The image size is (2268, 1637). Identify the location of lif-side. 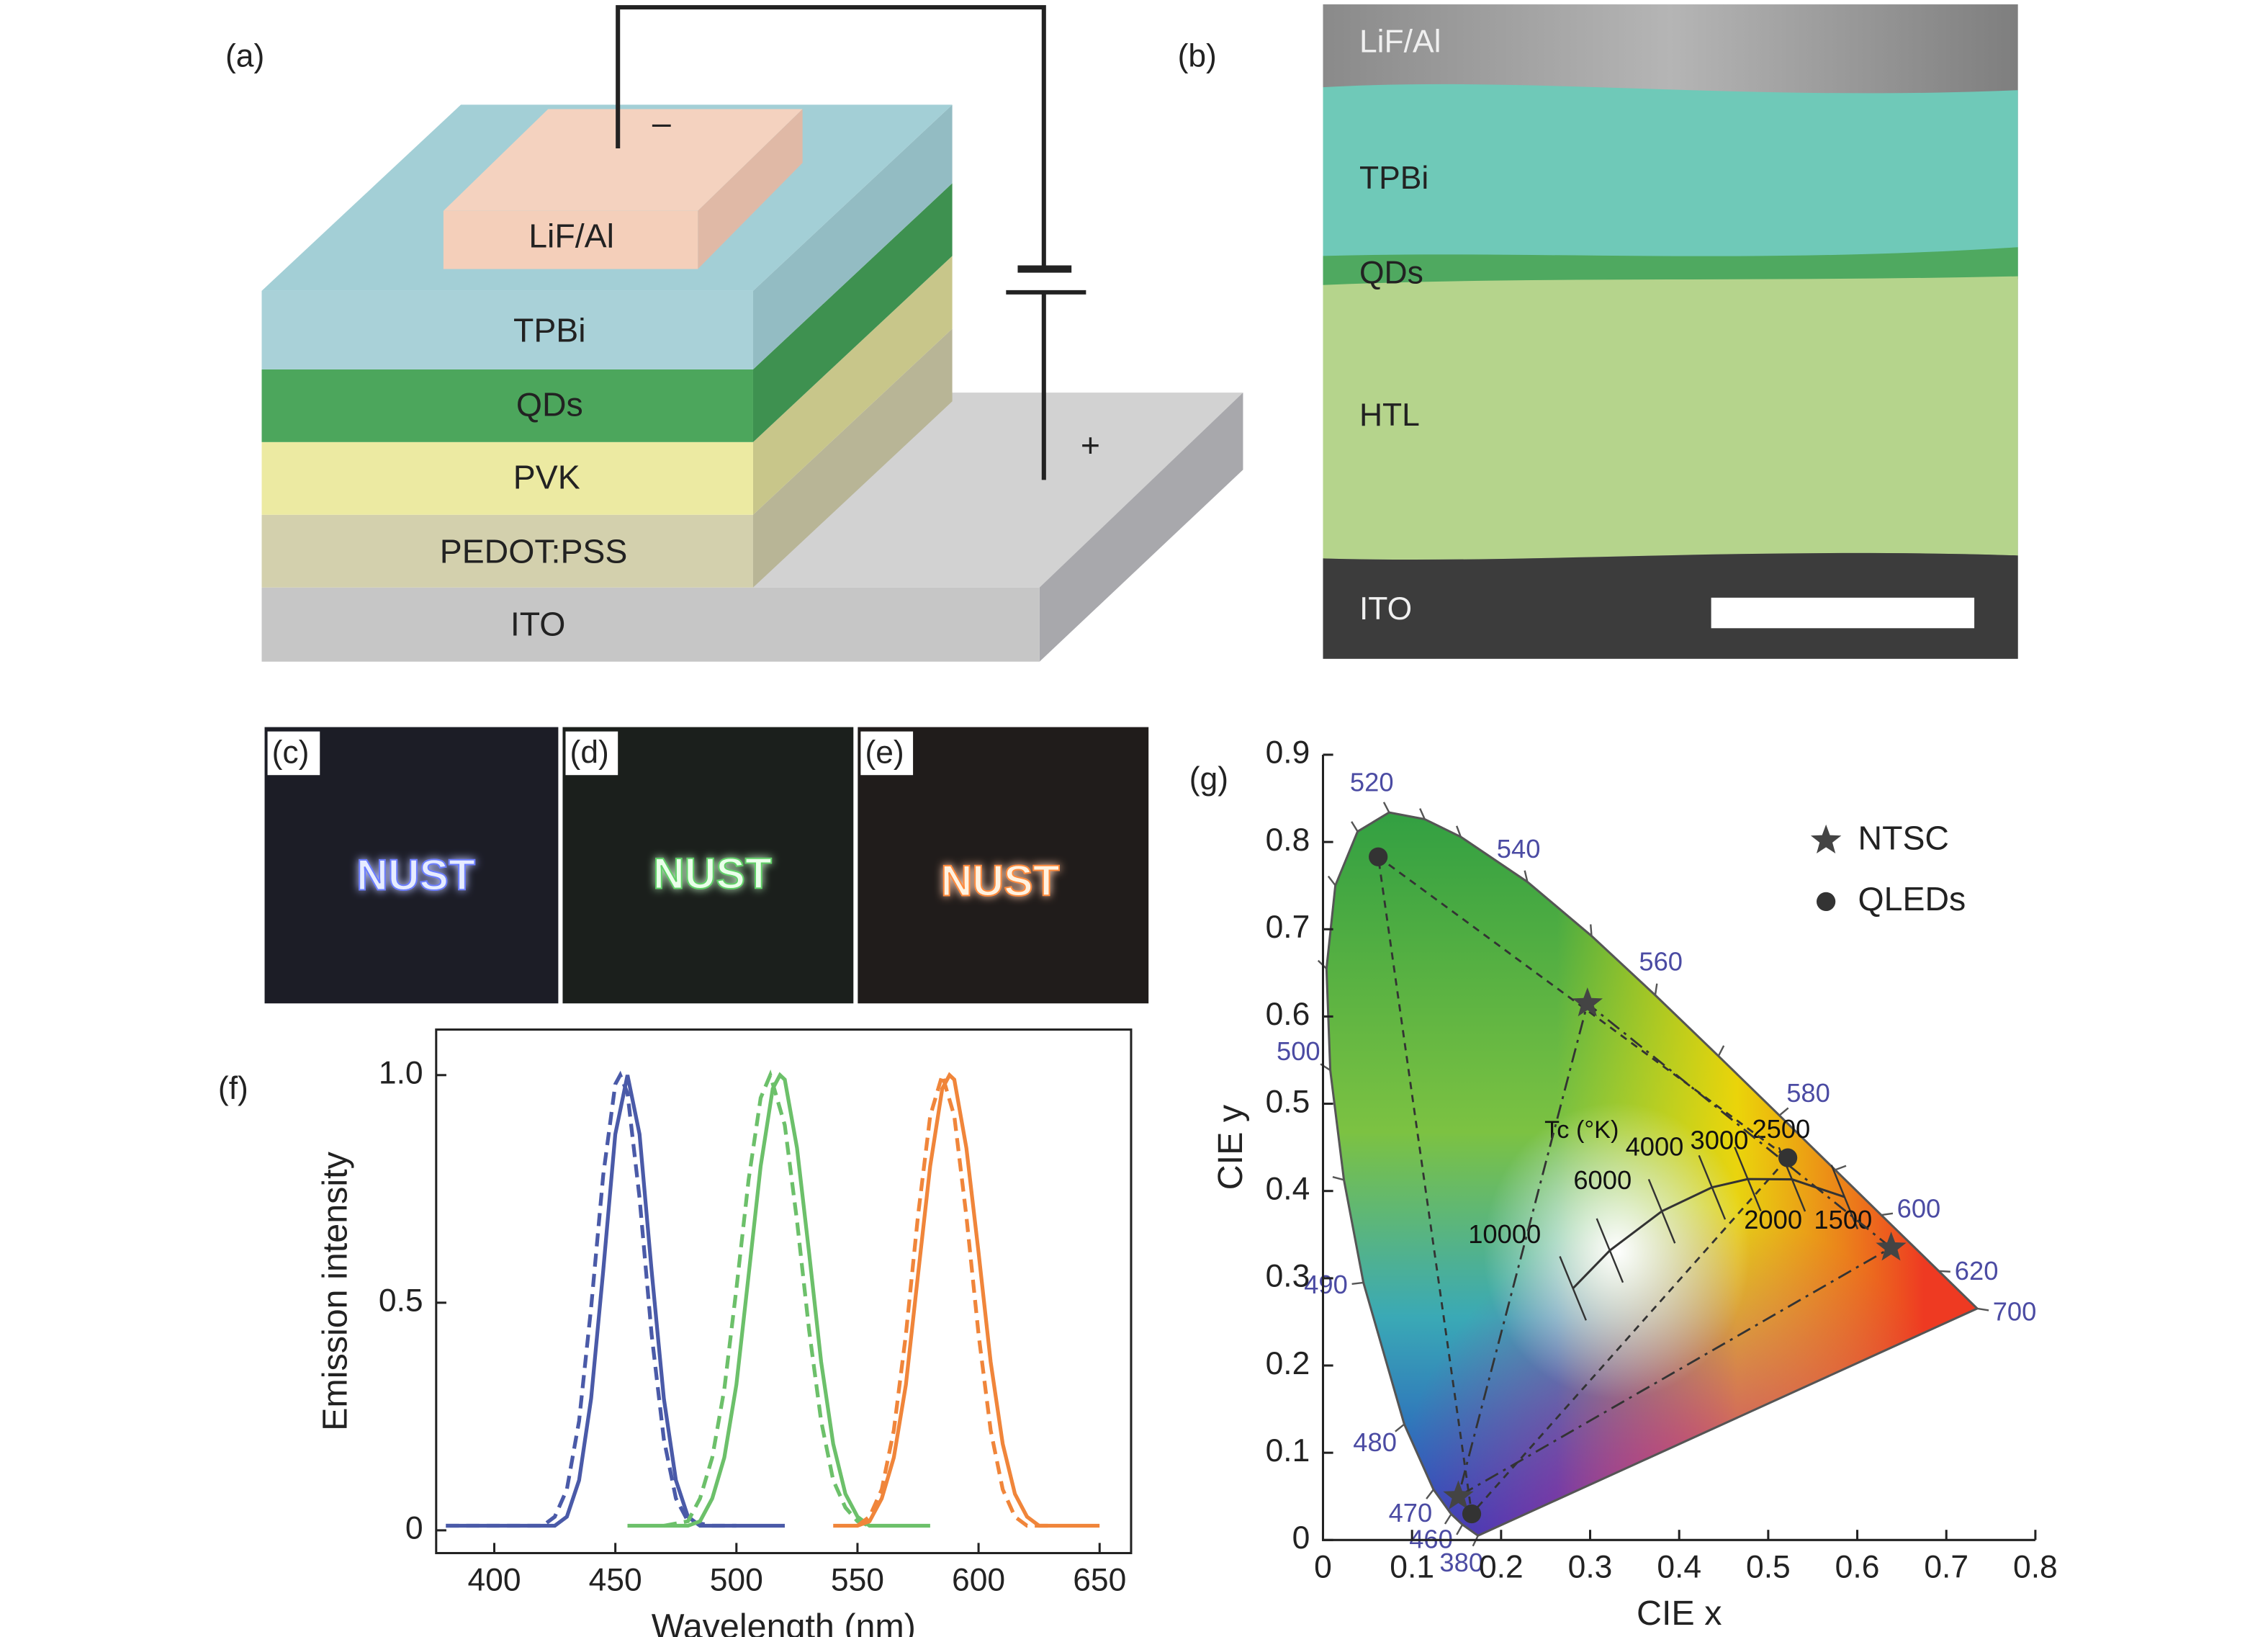
(750, 189).